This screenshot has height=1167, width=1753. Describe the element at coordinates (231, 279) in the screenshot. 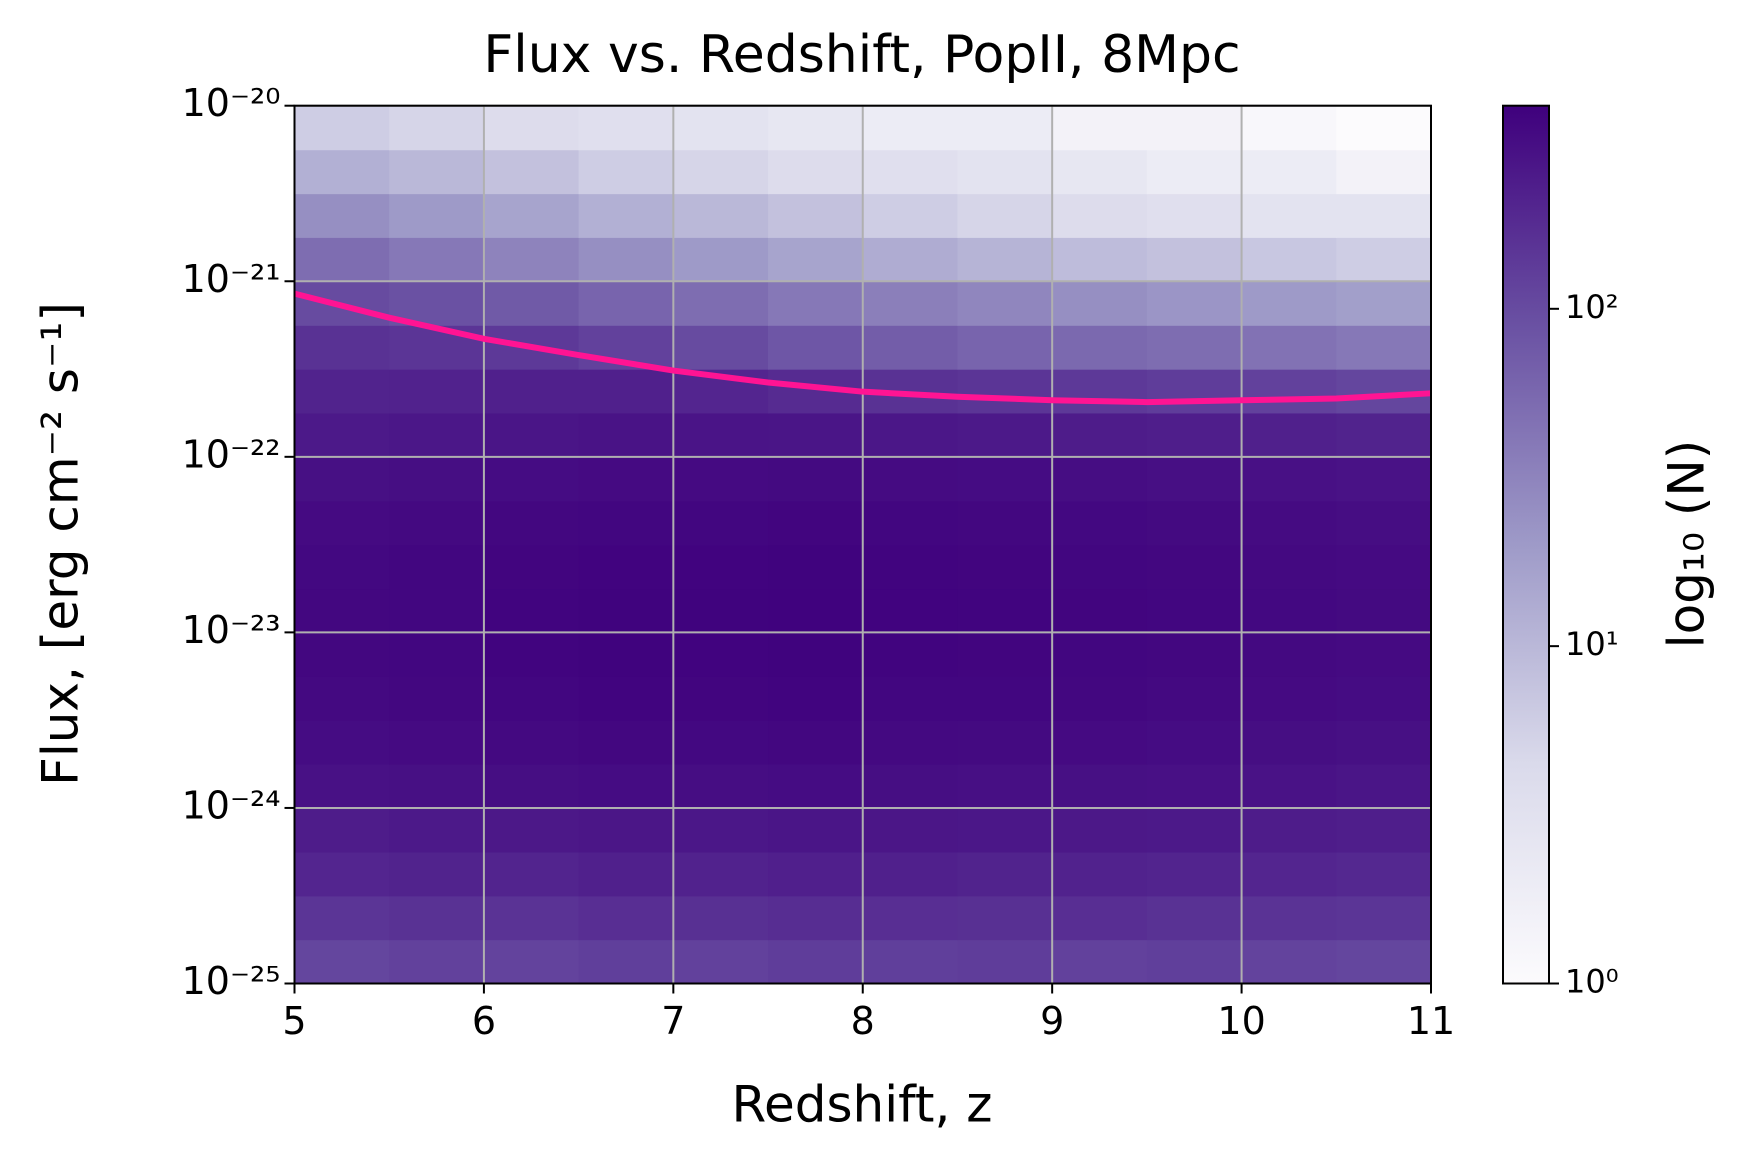

I see `y-tick-label: 10⁻²¹` at that location.